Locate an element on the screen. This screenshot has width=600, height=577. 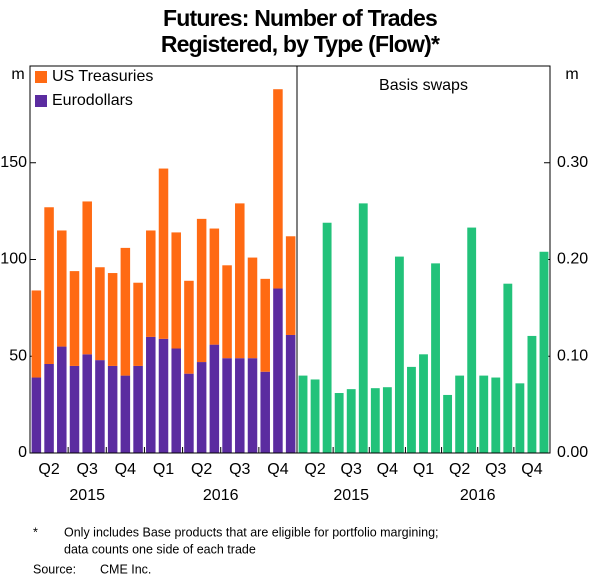
y-tick-label: 0 is located at coordinates (22, 452).